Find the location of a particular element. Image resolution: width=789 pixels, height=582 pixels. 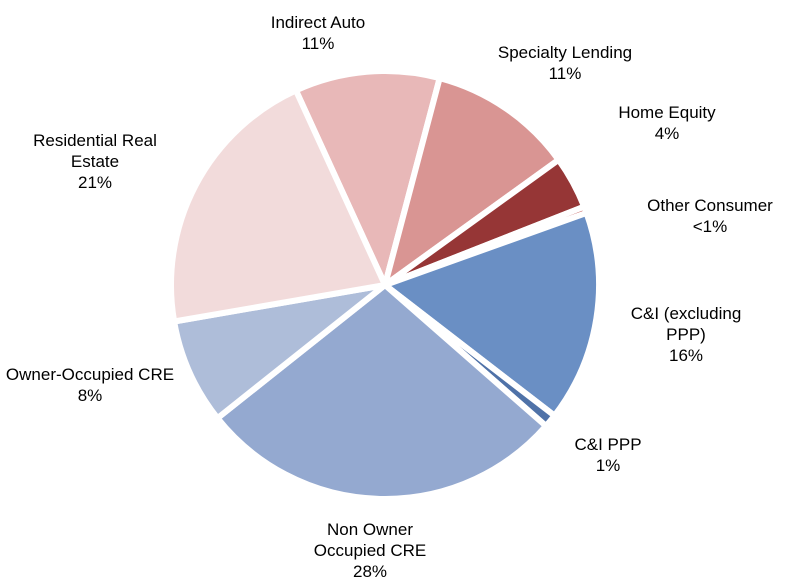

category-label: C&I (excluding PPP) is located at coordinates (686, 324).